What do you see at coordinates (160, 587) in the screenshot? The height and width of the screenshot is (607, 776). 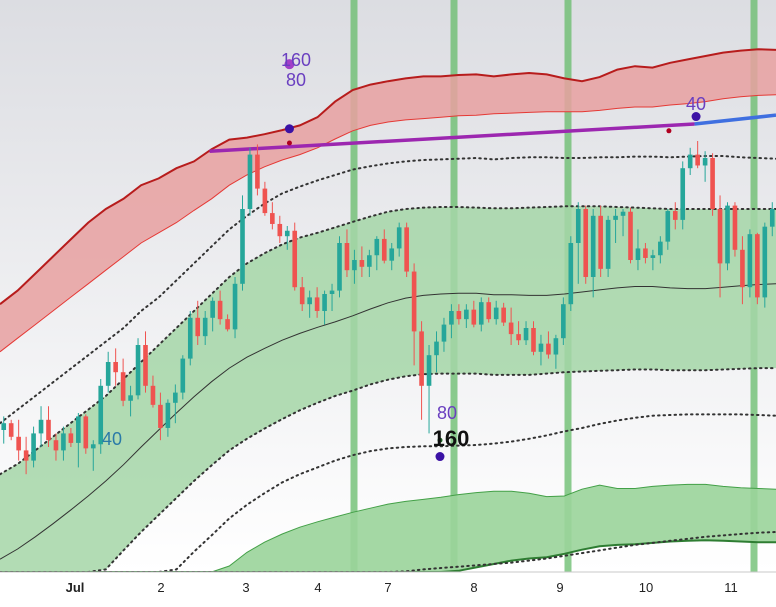 I see `x-tick-label: 2` at bounding box center [160, 587].